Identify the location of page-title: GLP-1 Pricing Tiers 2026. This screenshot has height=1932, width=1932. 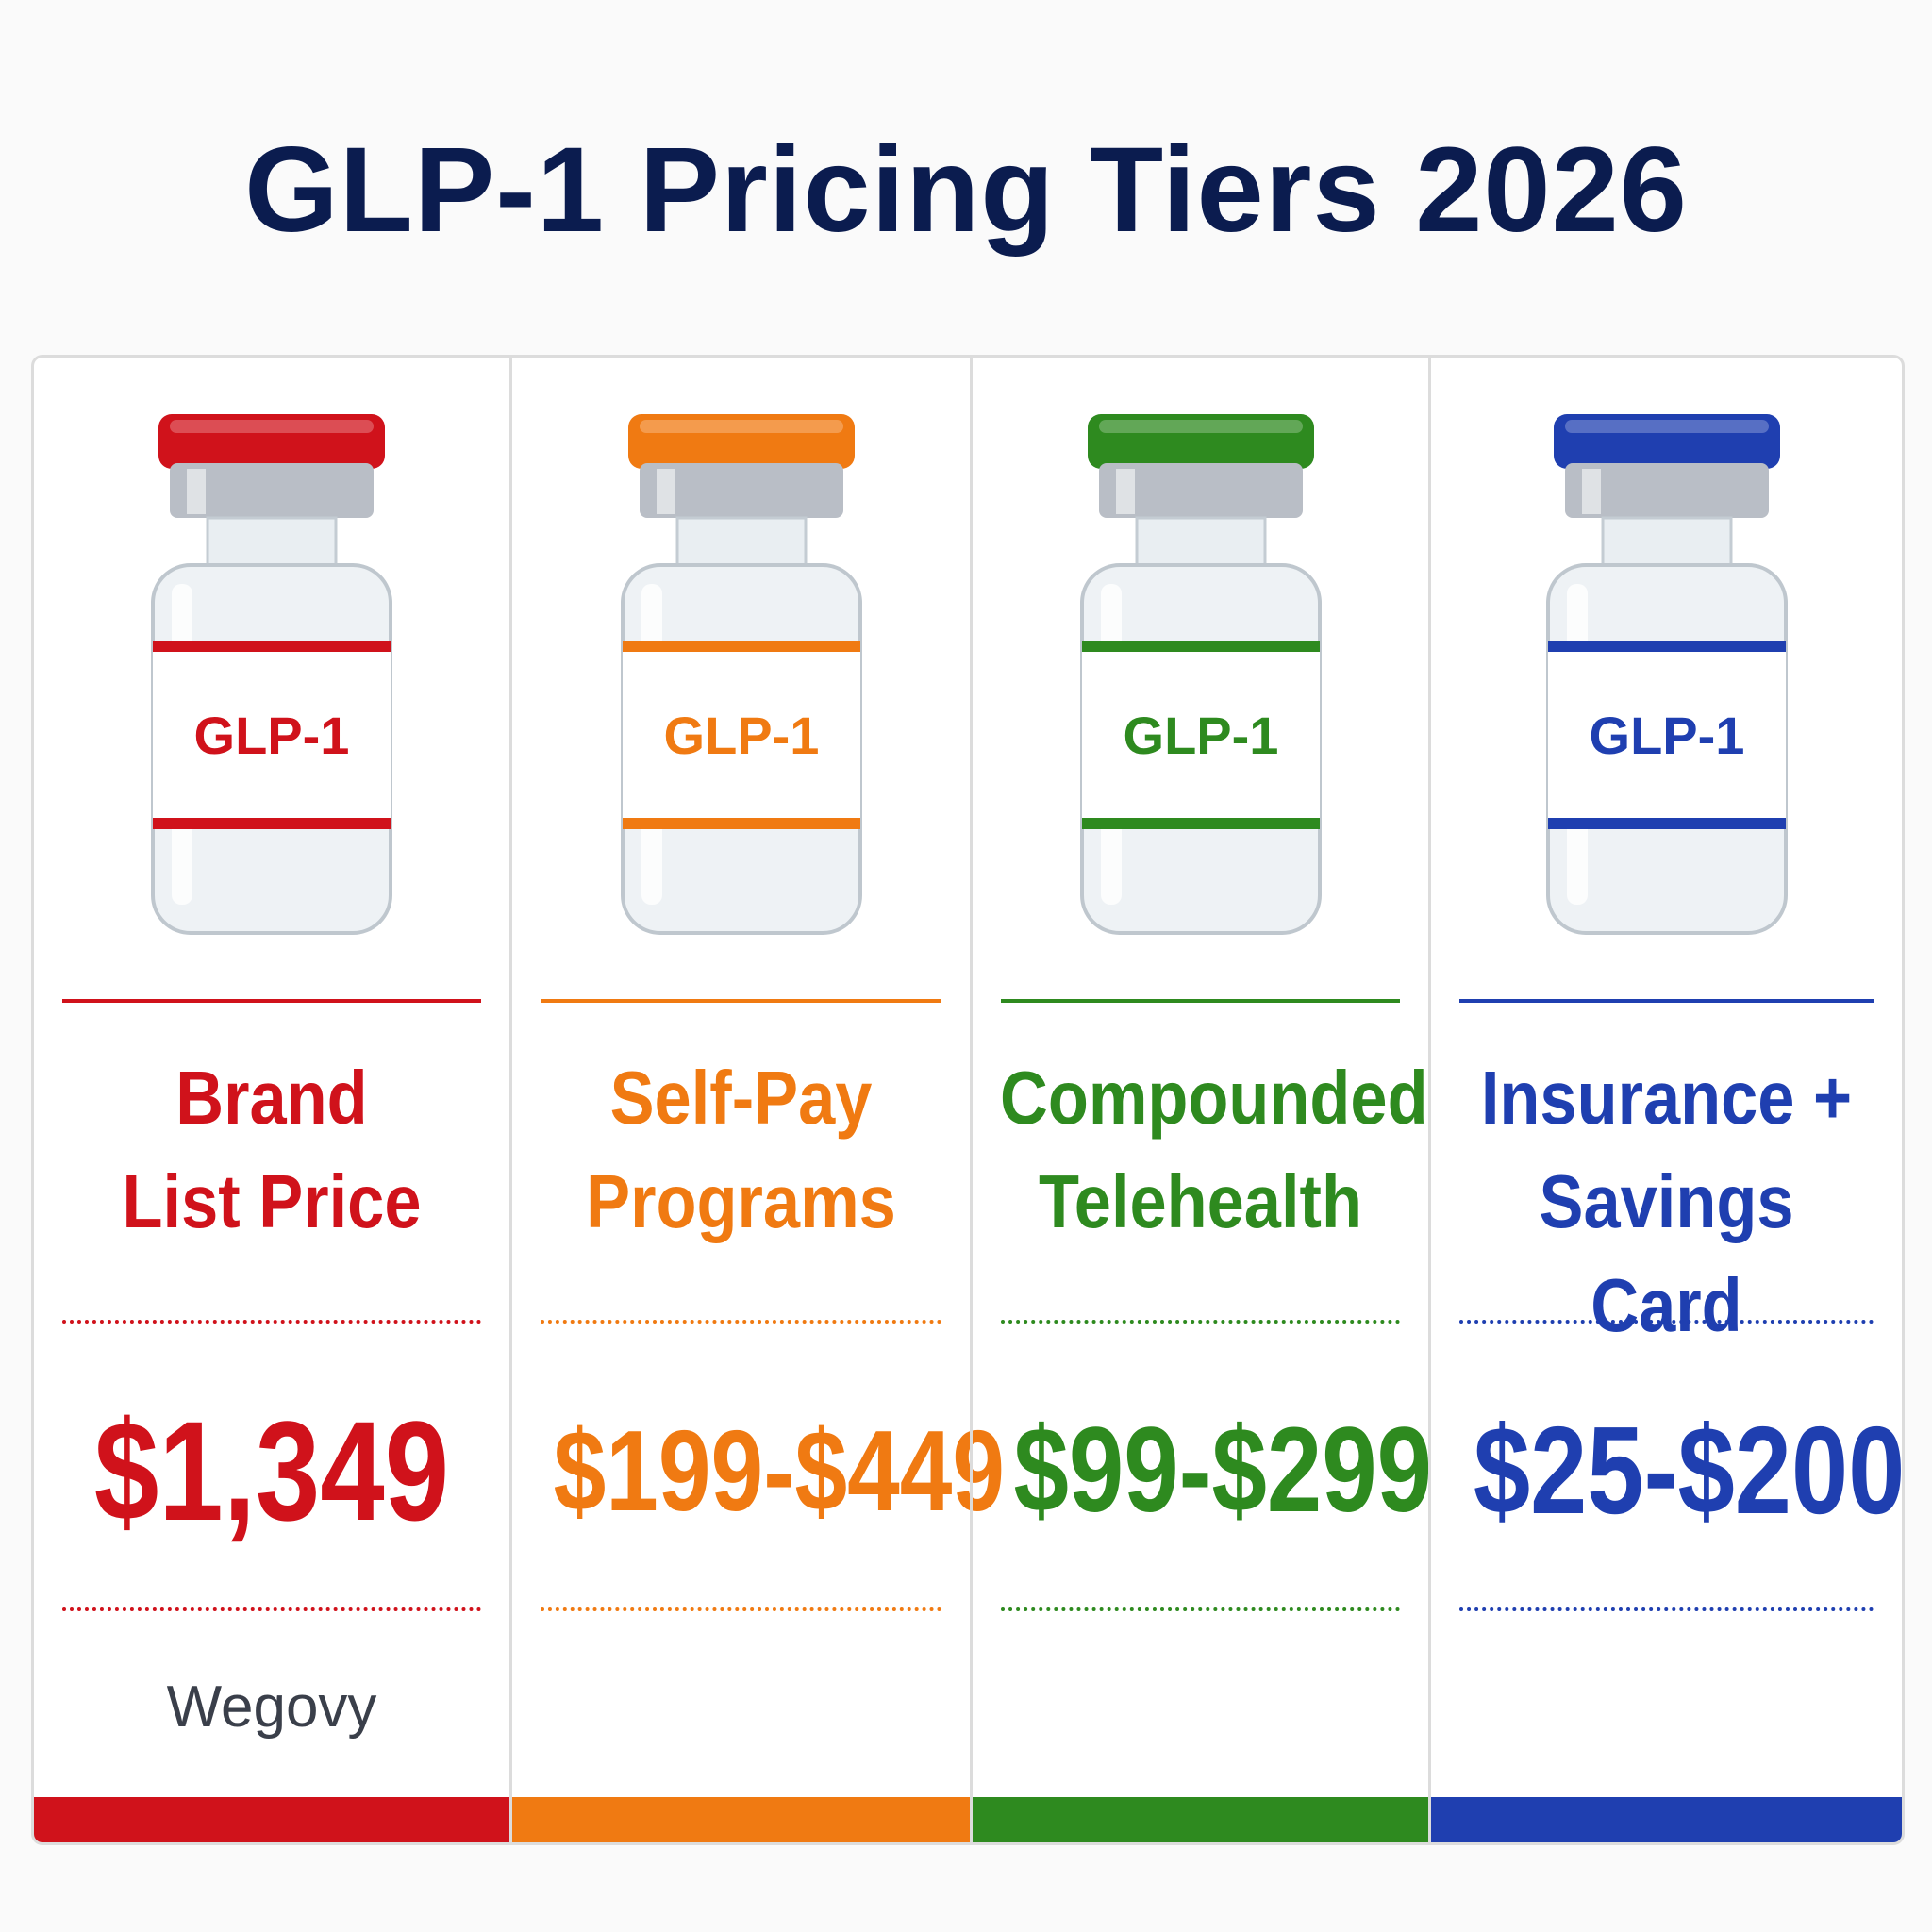
(966, 190).